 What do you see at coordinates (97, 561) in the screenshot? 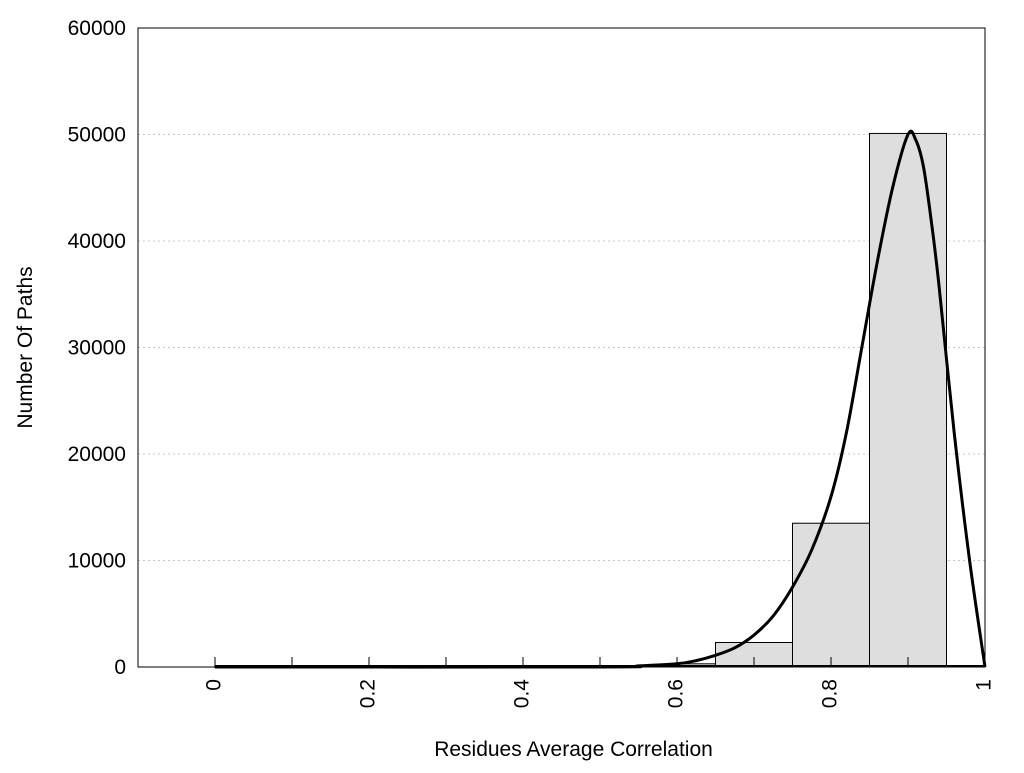
I see `y-tick-label-1: 10000` at bounding box center [97, 561].